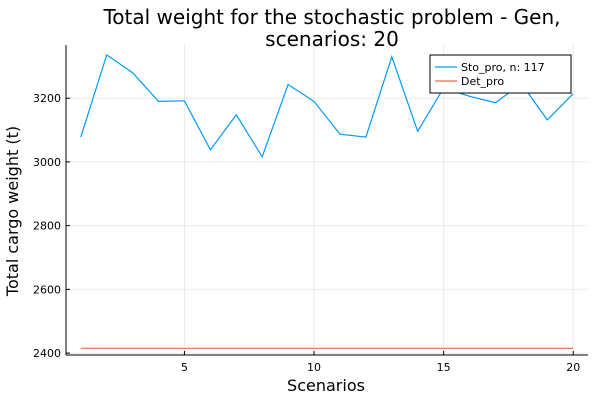 This screenshot has height=400, width=600. What do you see at coordinates (326, 385) in the screenshot?
I see `x-axis-label: Scenarios` at bounding box center [326, 385].